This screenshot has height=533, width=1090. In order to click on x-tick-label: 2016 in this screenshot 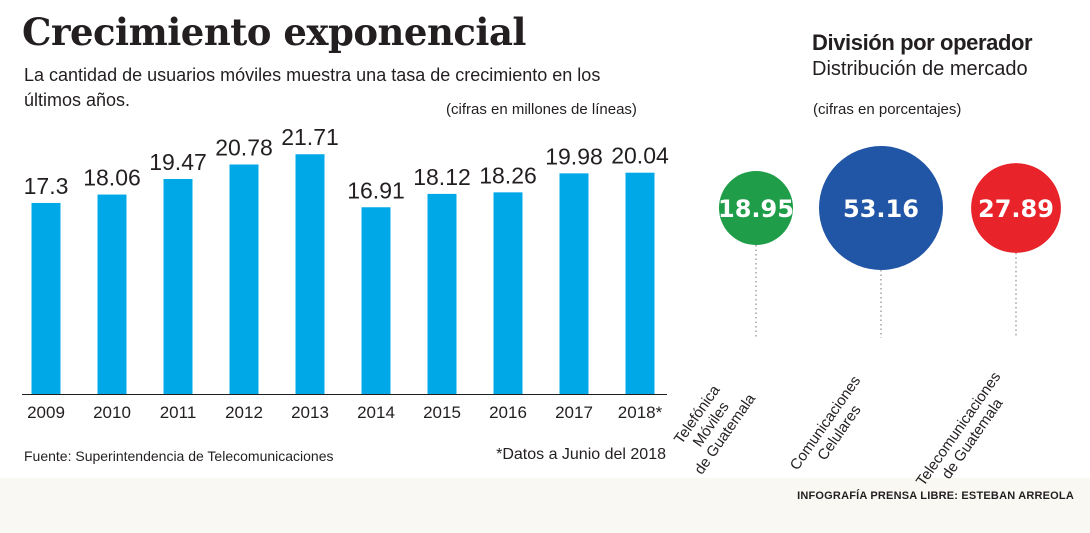, I will do `click(508, 412)`.